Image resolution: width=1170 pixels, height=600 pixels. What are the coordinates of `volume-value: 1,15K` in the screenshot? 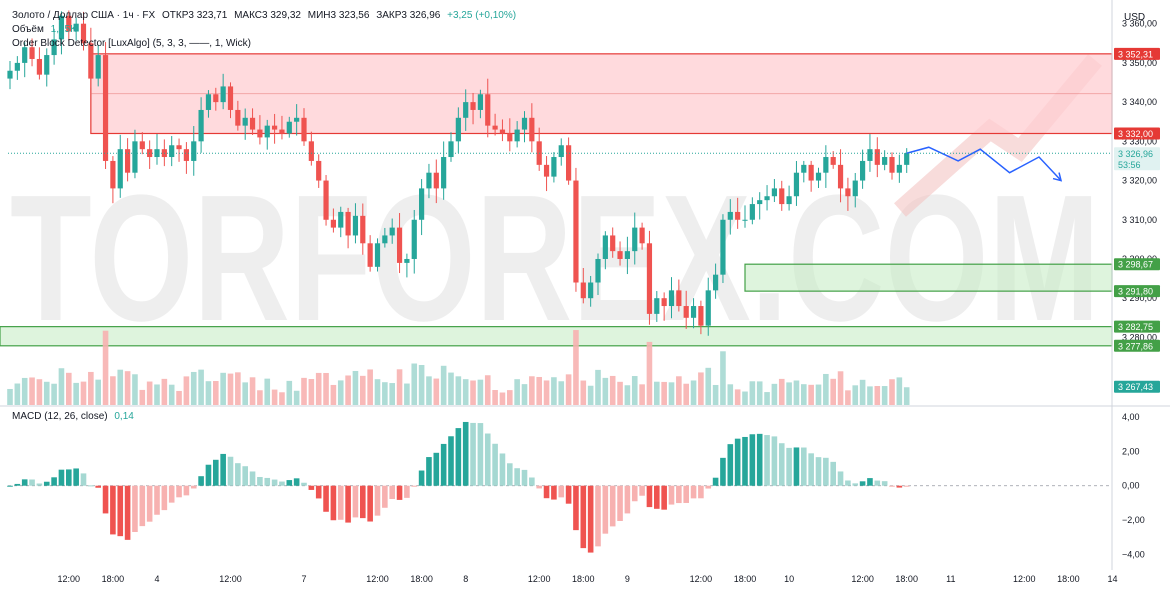 It's located at (63, 29).